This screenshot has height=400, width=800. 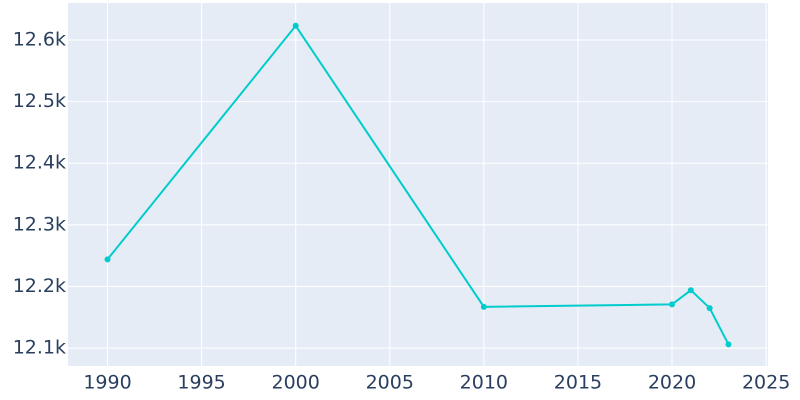 What do you see at coordinates (39, 224) in the screenshot?
I see `y-tick-label: 12.3k` at bounding box center [39, 224].